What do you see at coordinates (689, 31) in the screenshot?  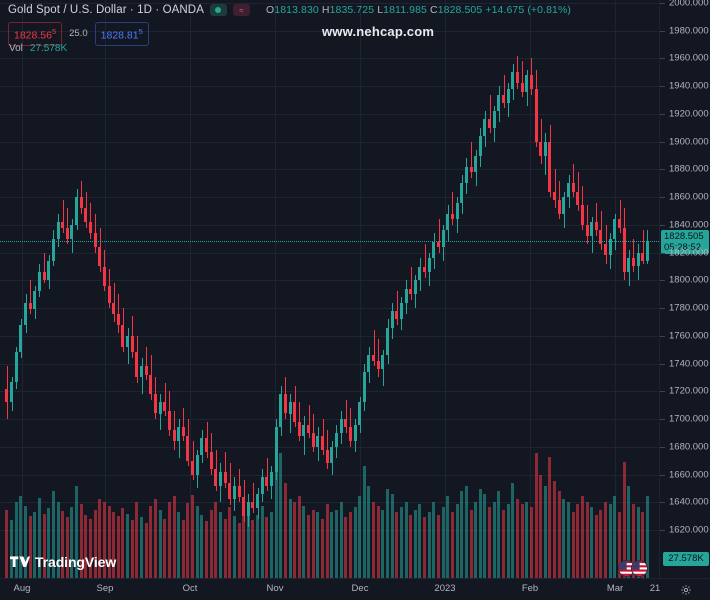 I see `price-axis-tick: 1980.000` at bounding box center [689, 31].